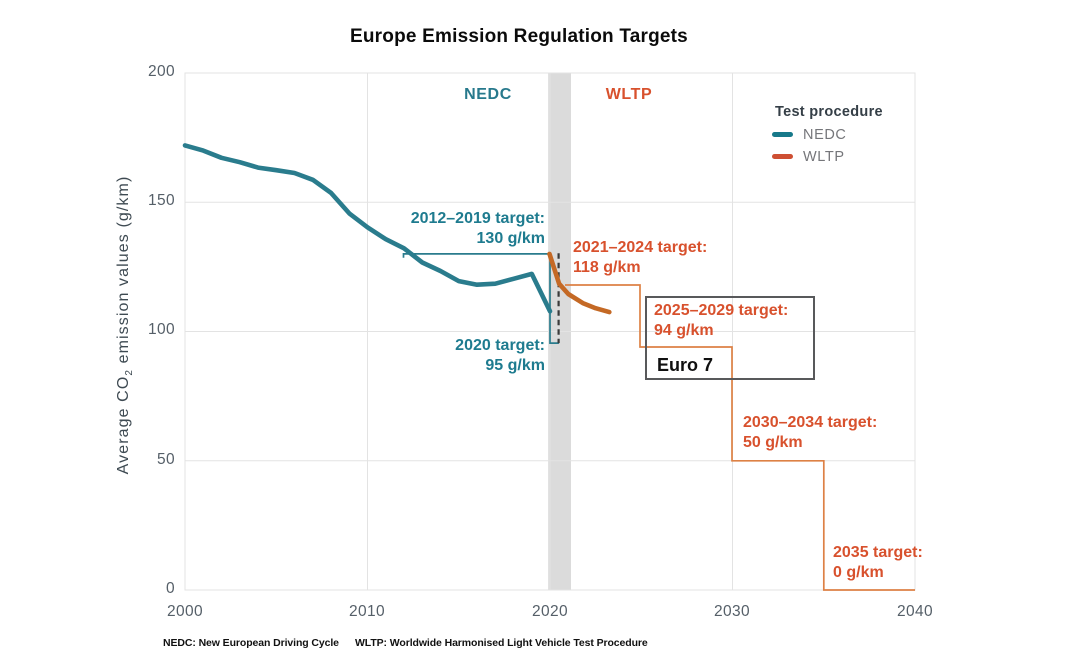 This screenshot has height=671, width=1080. Describe the element at coordinates (824, 156) in the screenshot. I see `legend-item-label: WLTP` at that location.